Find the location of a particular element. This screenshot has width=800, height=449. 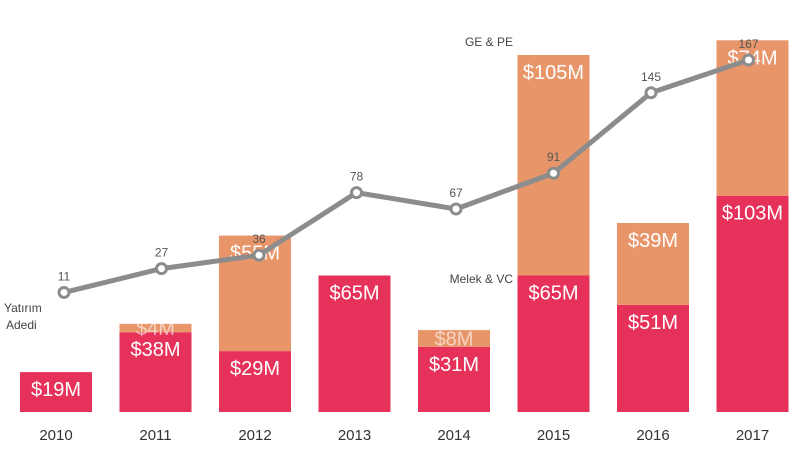

bar-melek-vc-2012 is located at coordinates (255, 381).